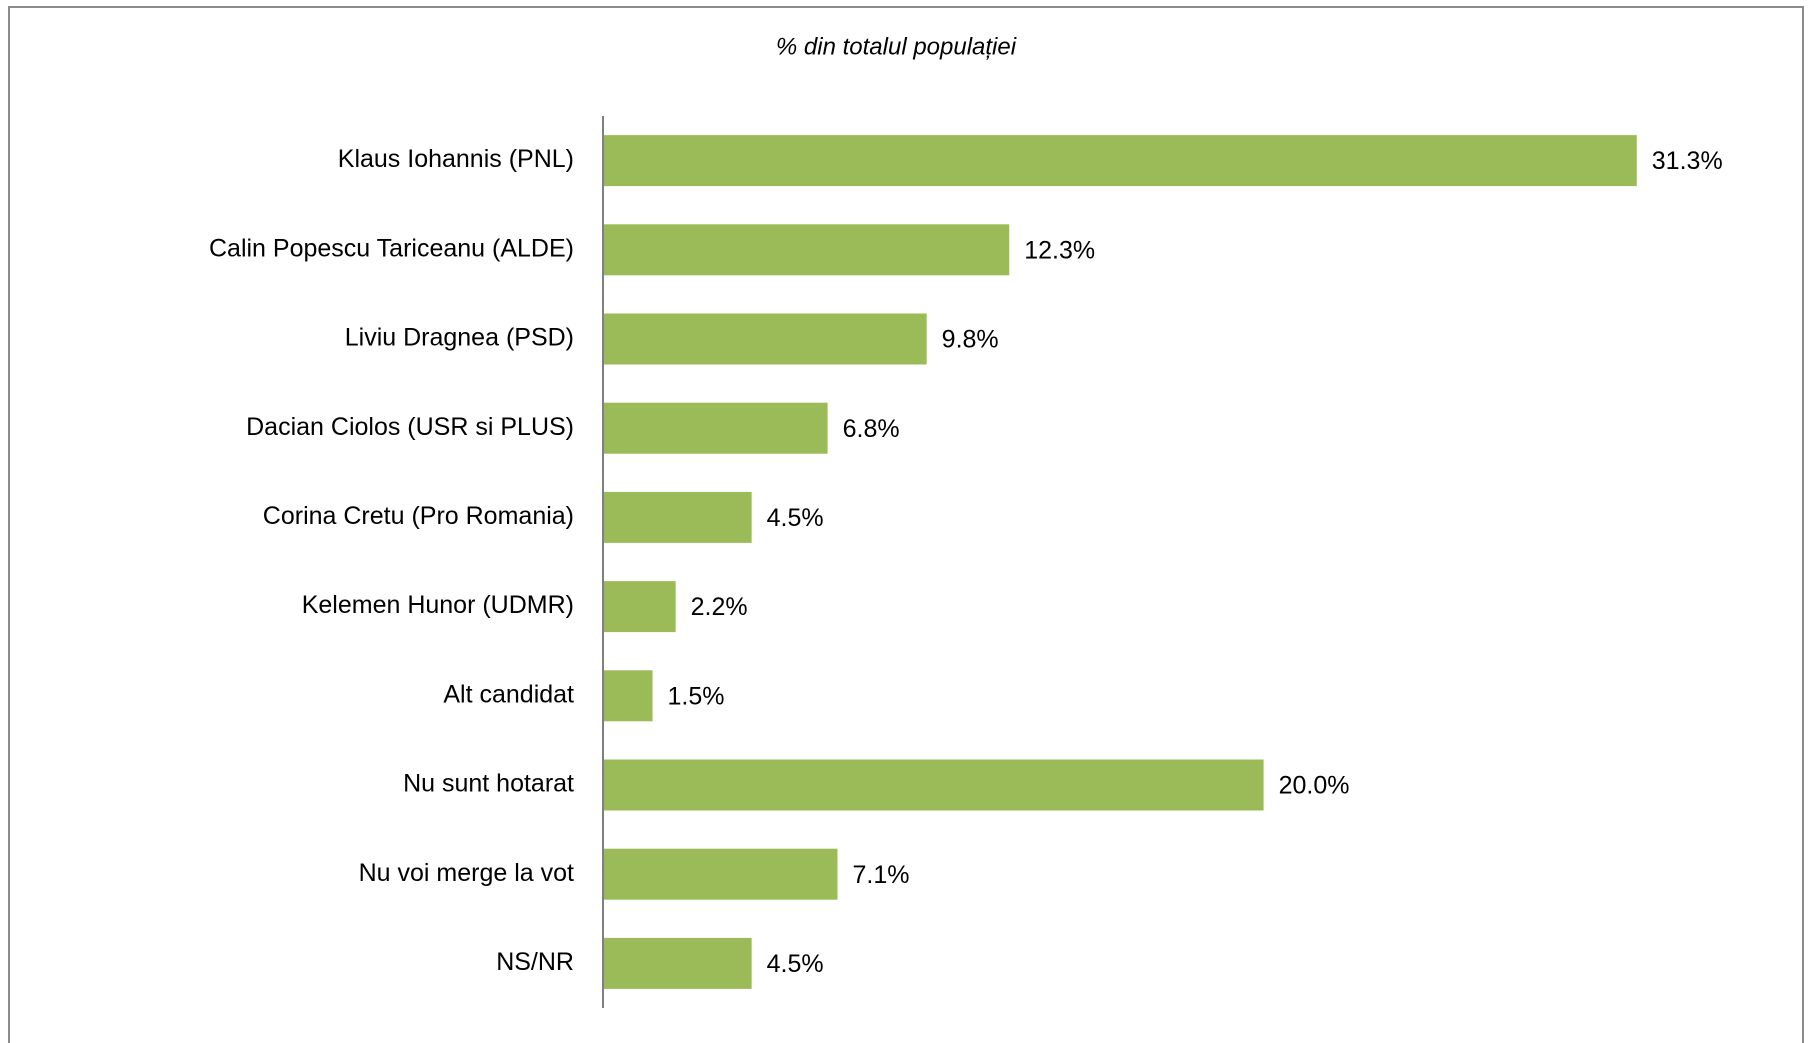 The image size is (1812, 1043). I want to click on y-tick-label: Klaus Iohannis (PNL), so click(456, 159).